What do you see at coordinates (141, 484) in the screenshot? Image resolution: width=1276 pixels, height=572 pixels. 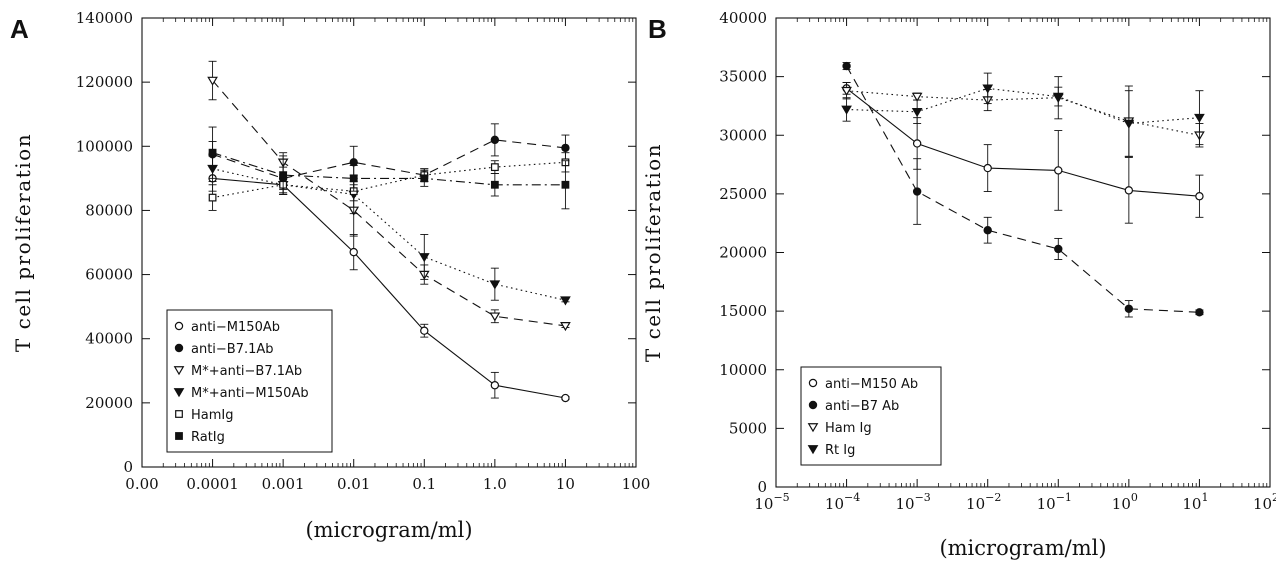 I see `x-tick-label: 0.00` at bounding box center [141, 484].